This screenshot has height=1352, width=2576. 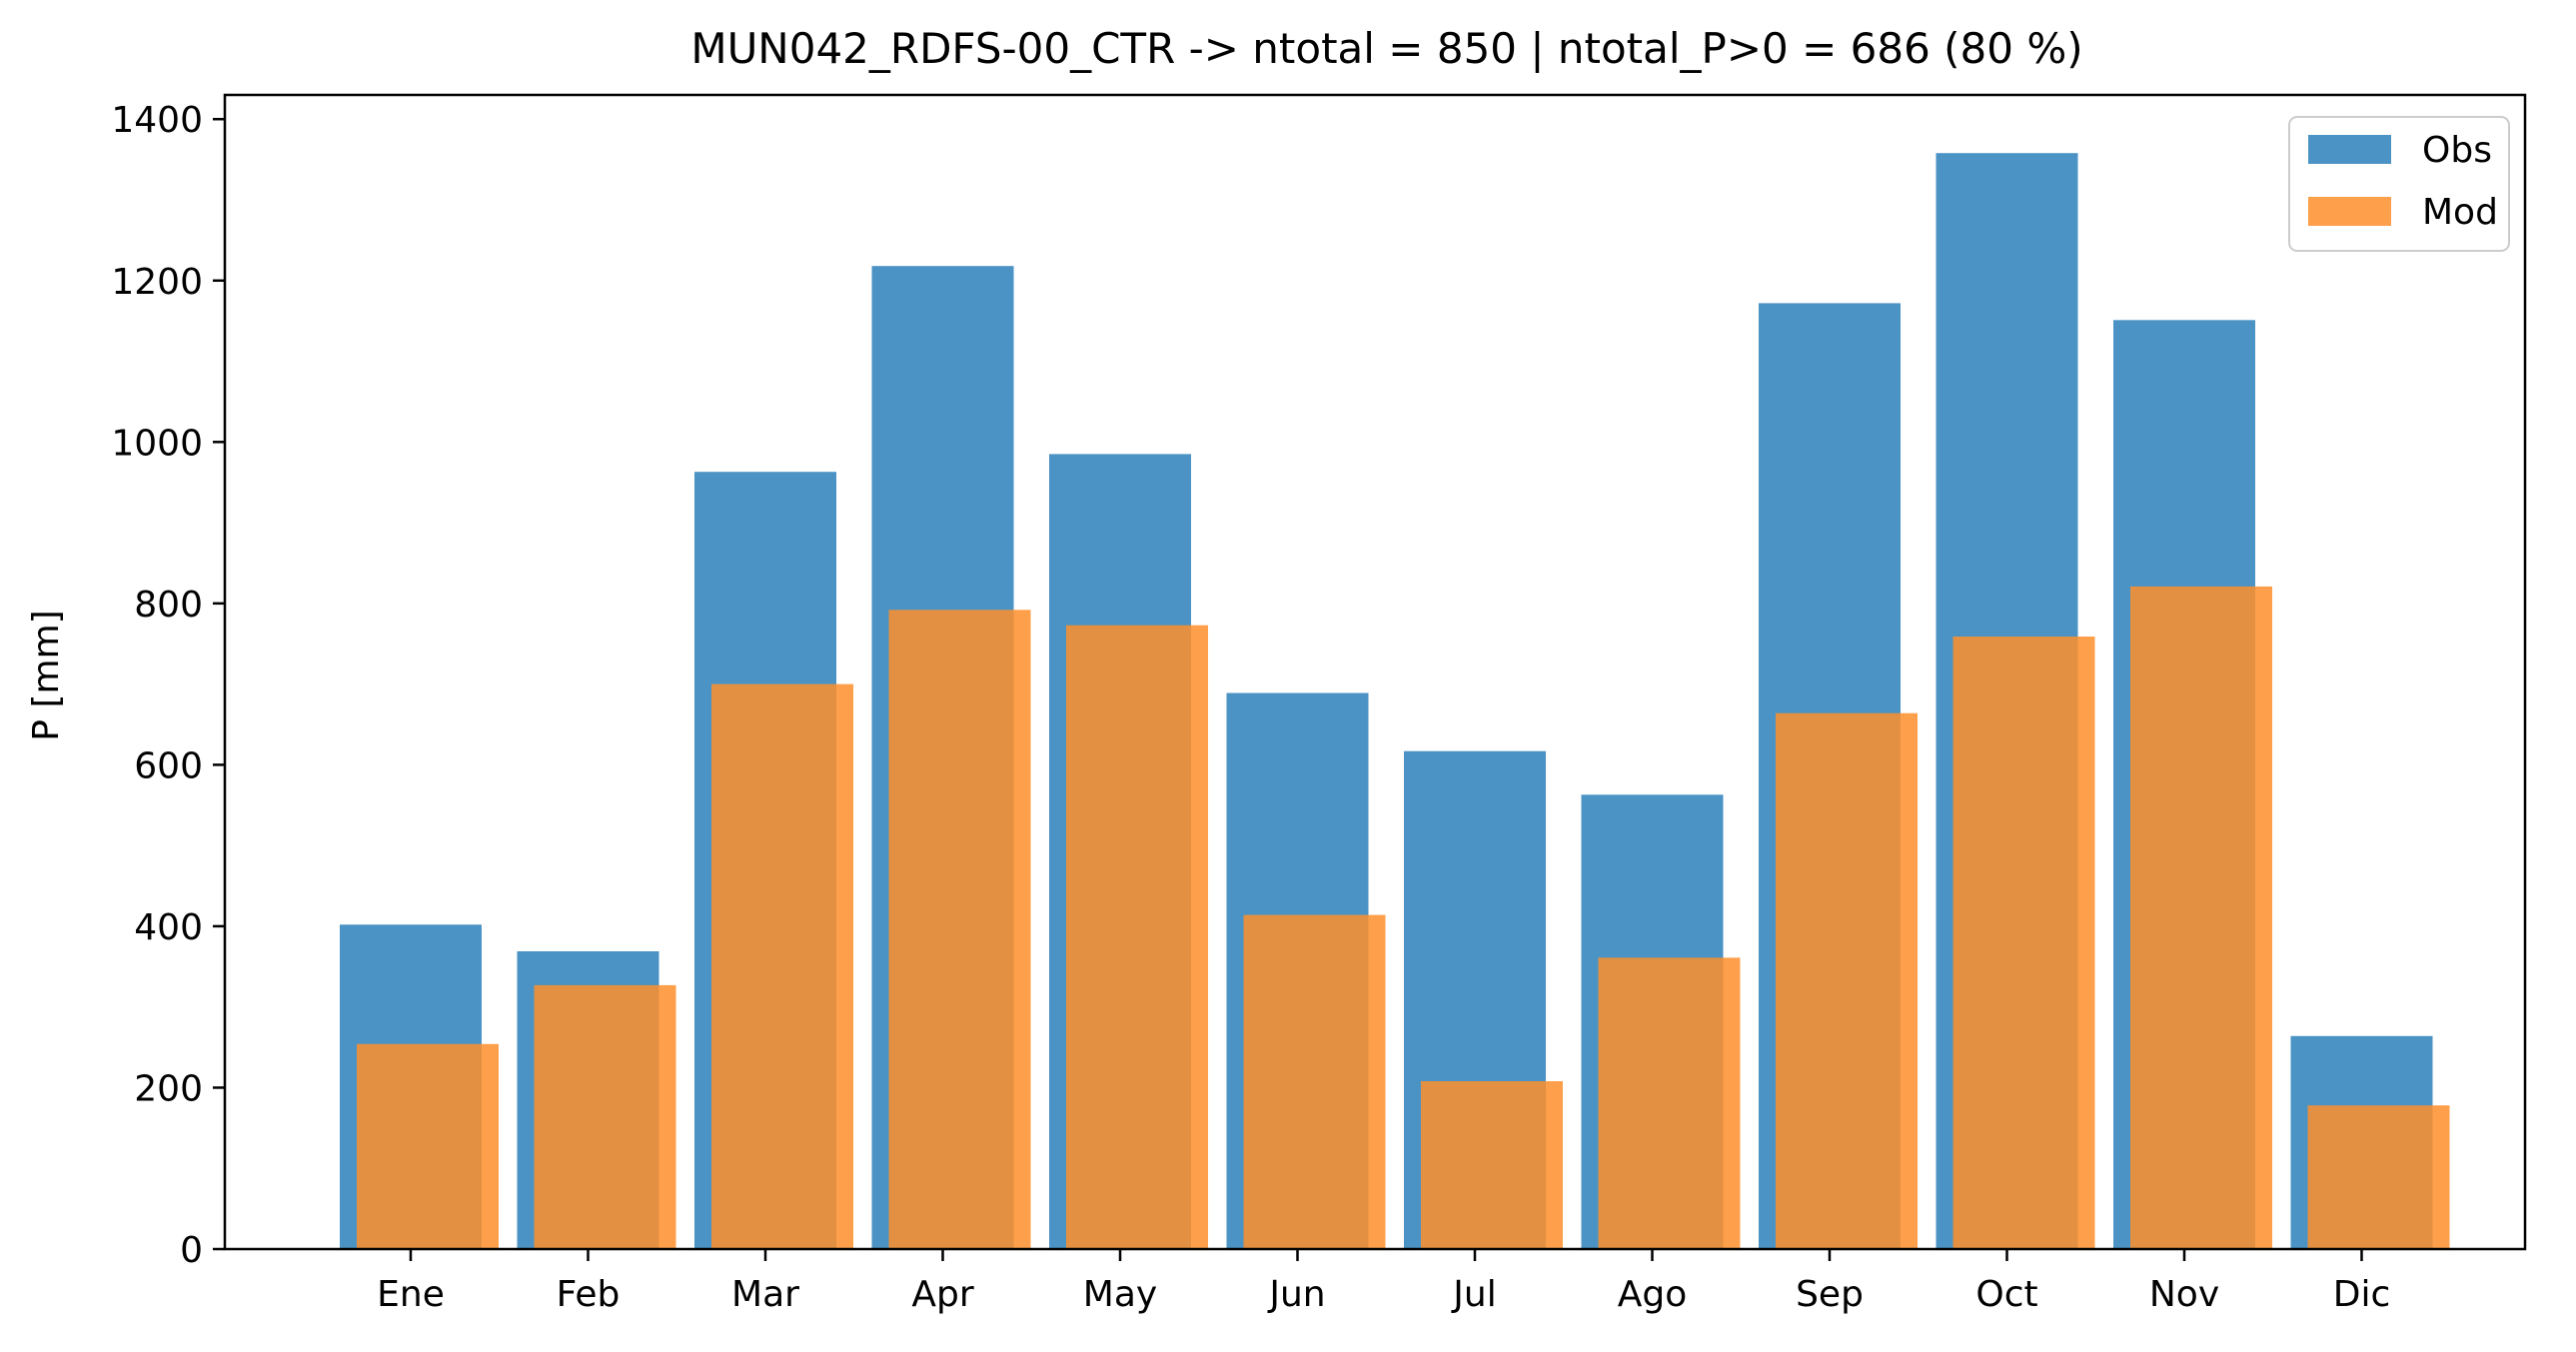 I want to click on x-tick-label: Mar, so click(x=765, y=1294).